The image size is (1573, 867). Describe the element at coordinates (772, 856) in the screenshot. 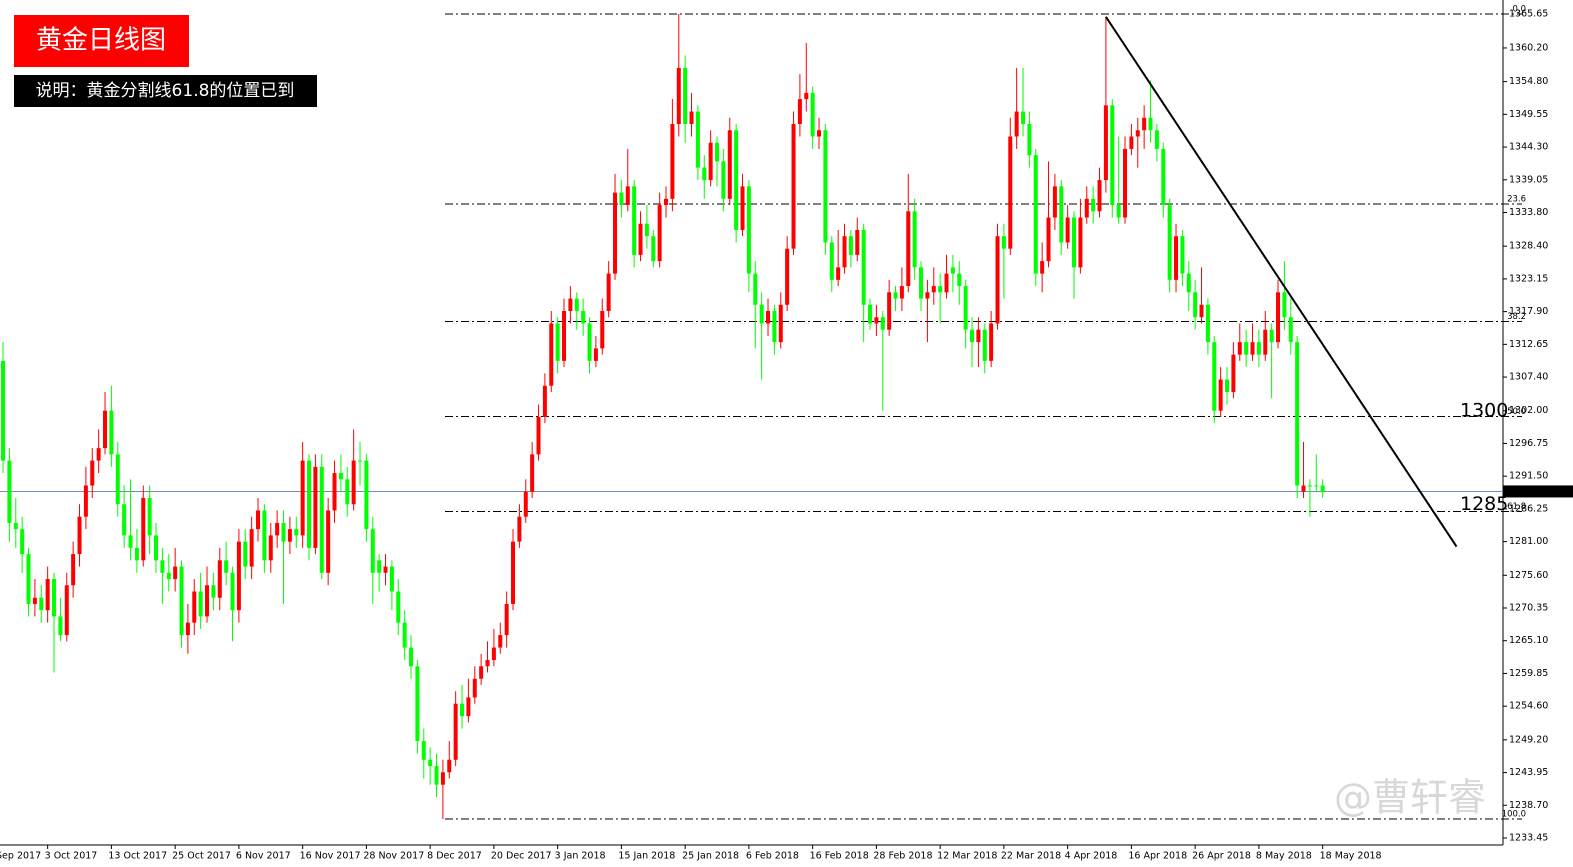

I see `x-tick-label: 6 Feb 2018` at that location.